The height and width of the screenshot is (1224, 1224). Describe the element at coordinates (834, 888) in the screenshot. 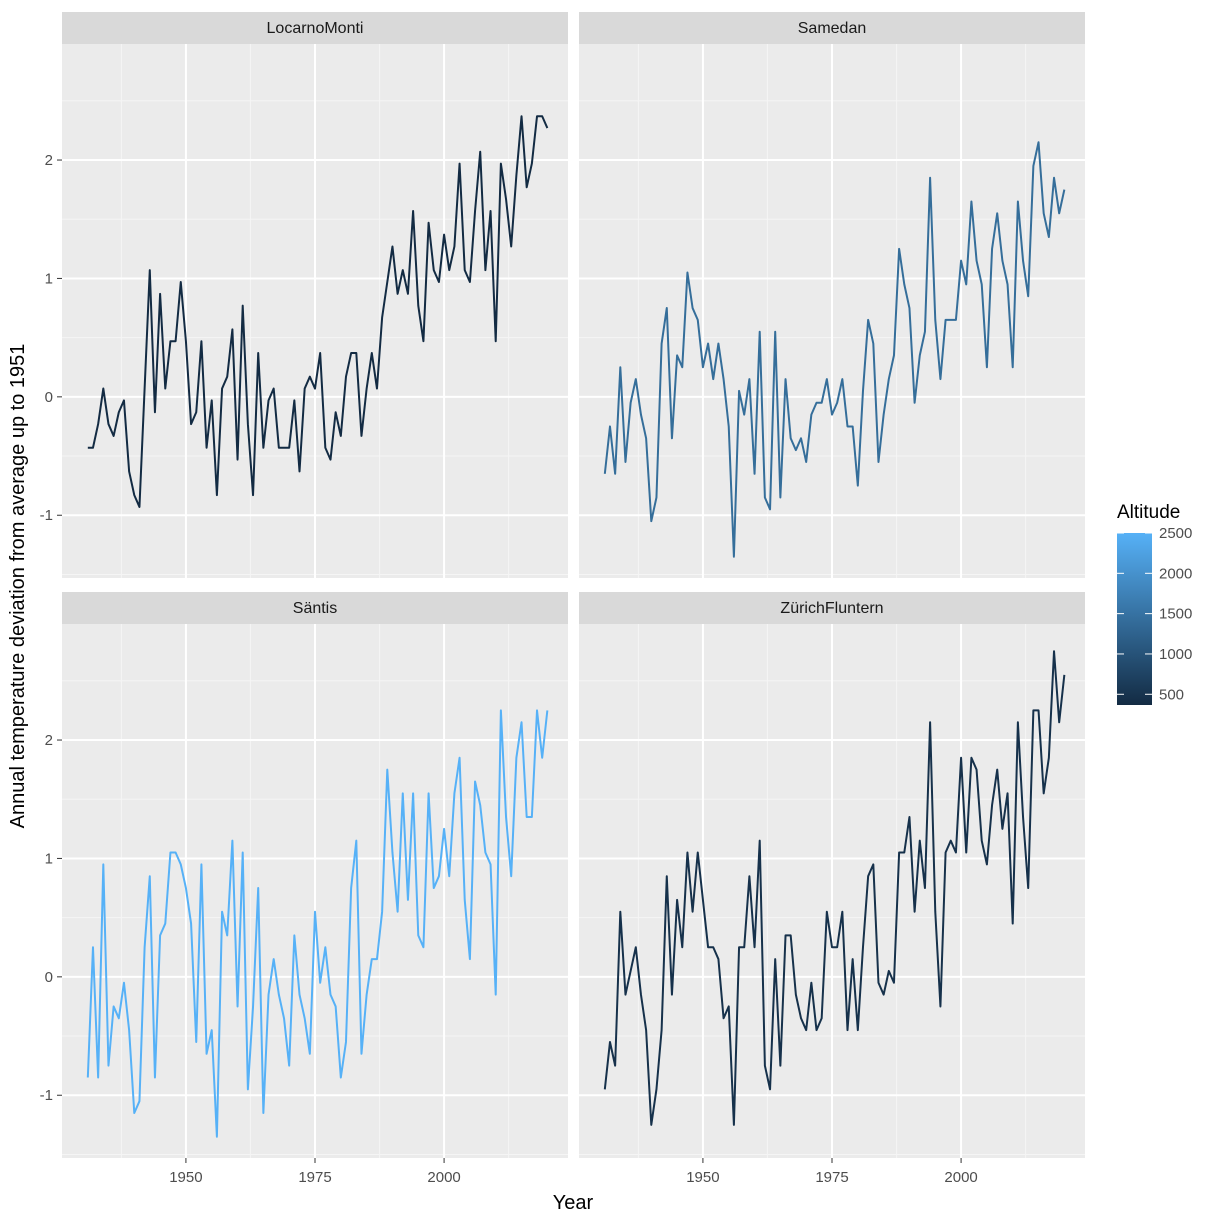

I see `series-line-zurichfluntern` at that location.